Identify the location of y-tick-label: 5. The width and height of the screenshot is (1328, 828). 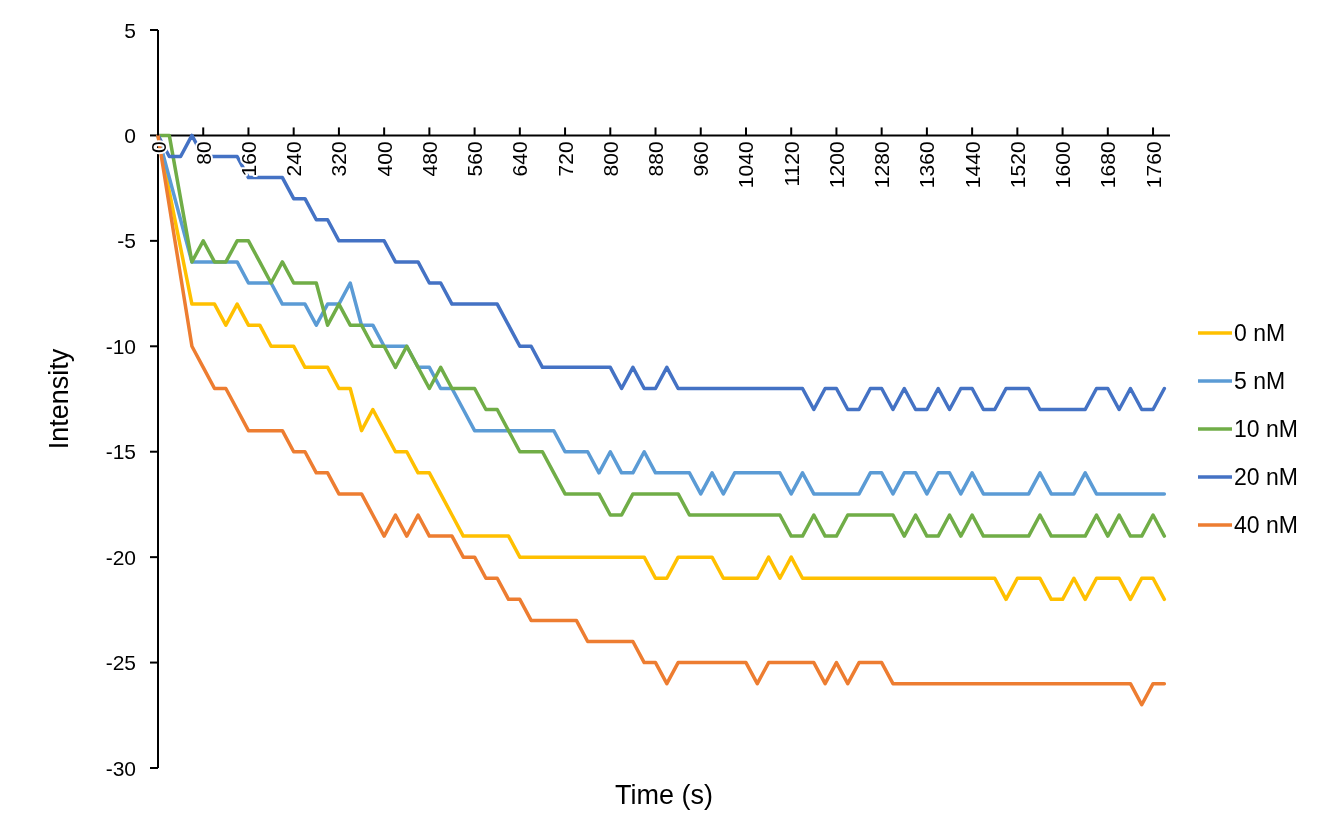
(130, 30).